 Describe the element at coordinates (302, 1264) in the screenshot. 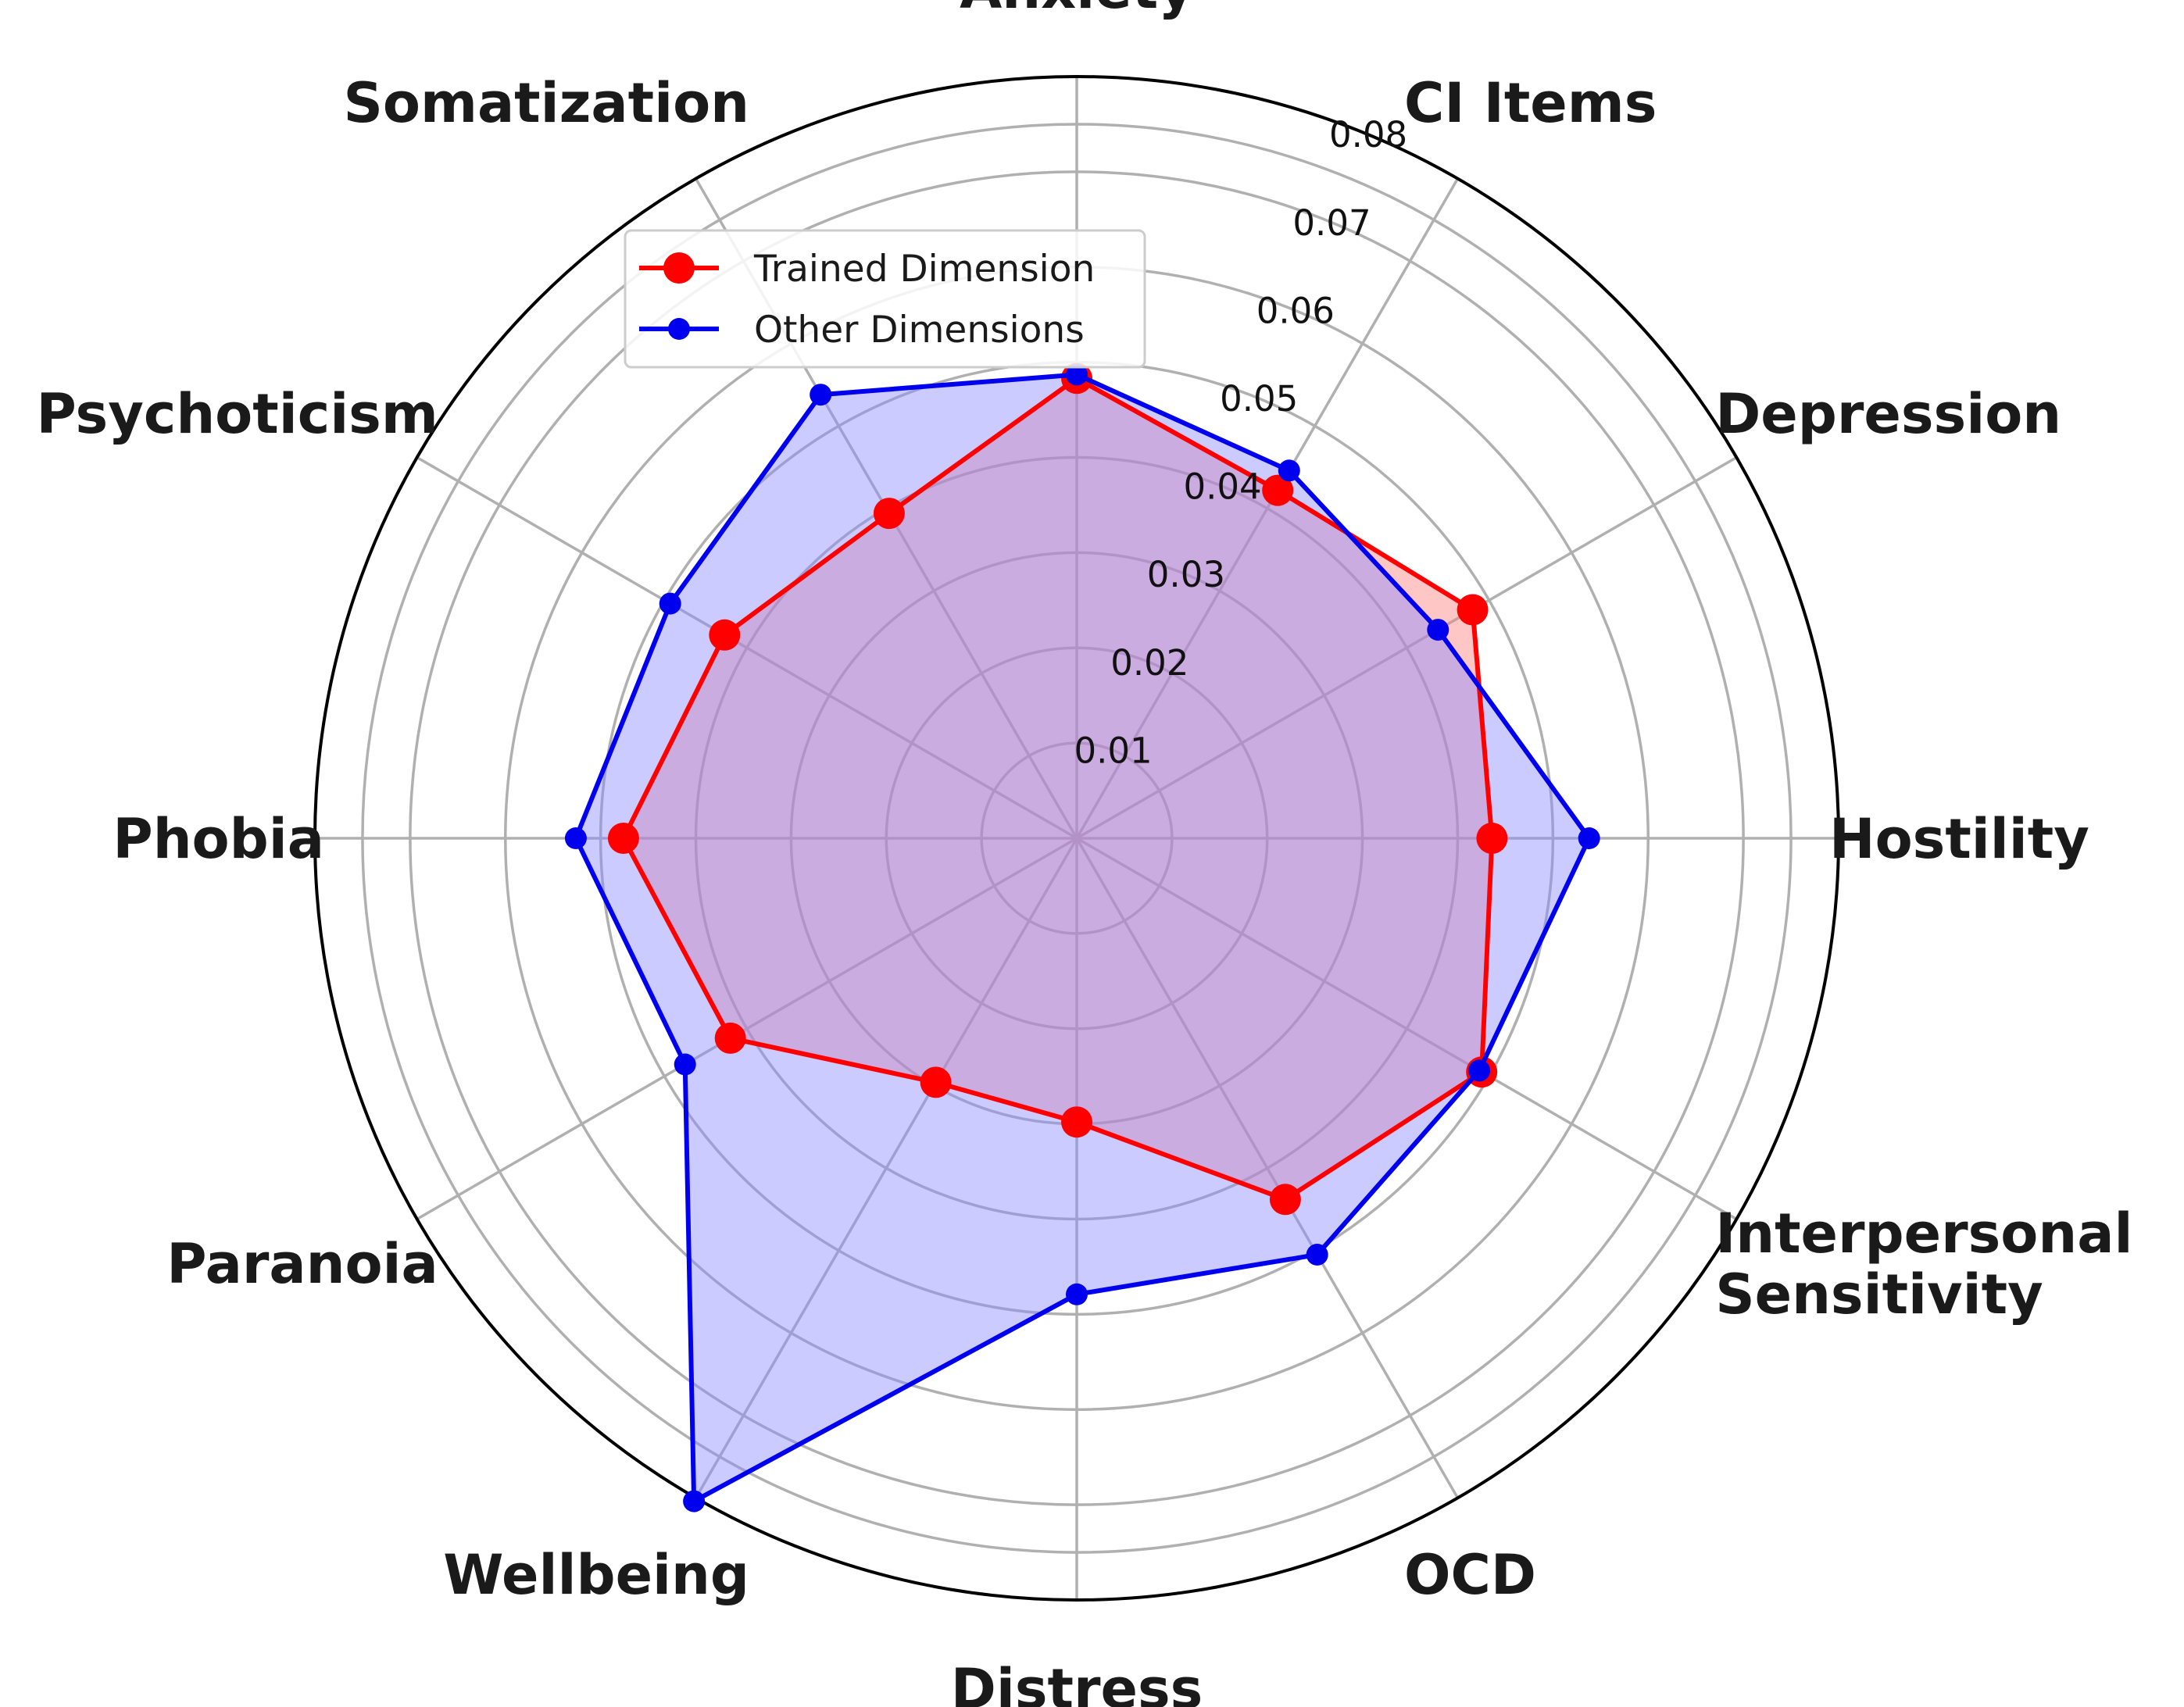

I see `category-label-paranoia: Paranoia` at that location.